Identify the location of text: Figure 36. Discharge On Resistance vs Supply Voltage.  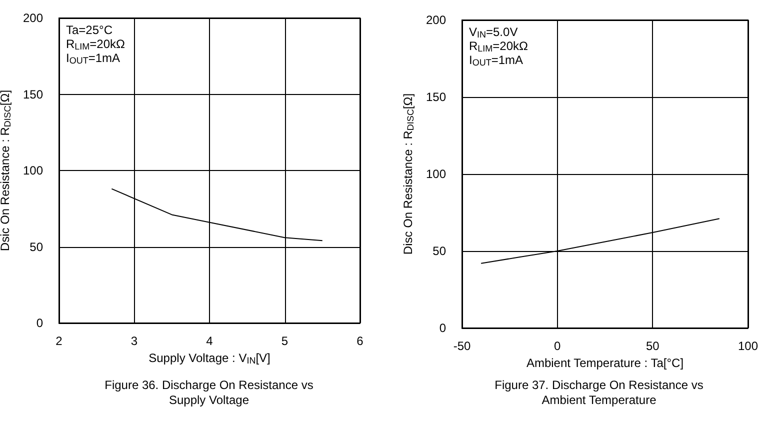
(209, 393).